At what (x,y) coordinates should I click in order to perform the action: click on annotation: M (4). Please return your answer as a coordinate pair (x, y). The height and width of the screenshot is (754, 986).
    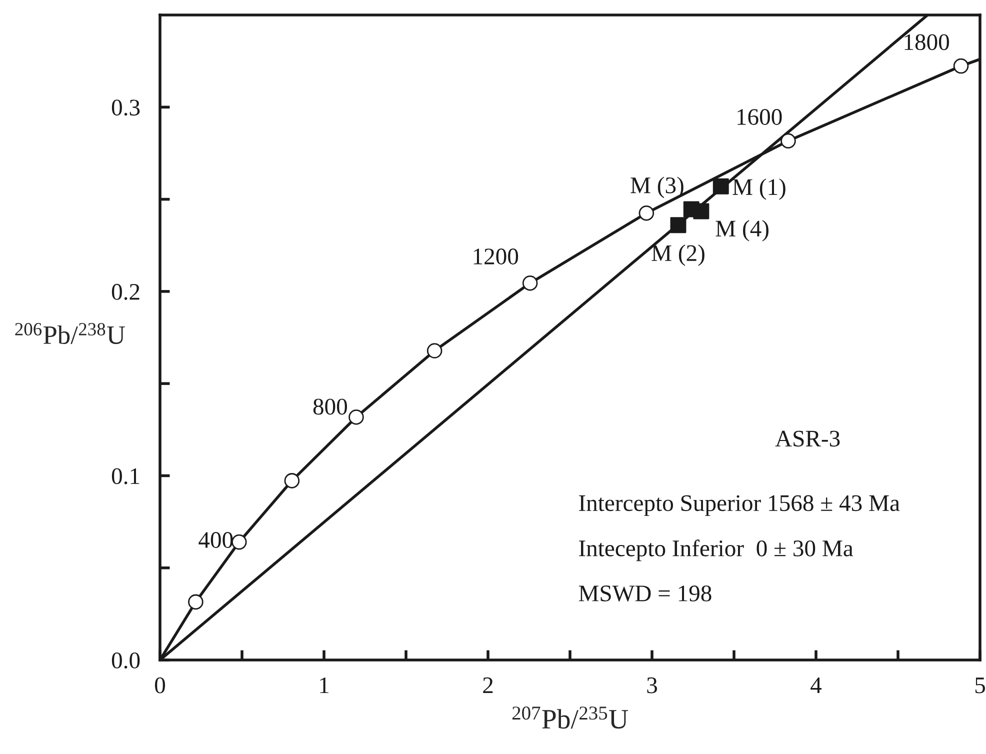
    Looking at the image, I should click on (742, 231).